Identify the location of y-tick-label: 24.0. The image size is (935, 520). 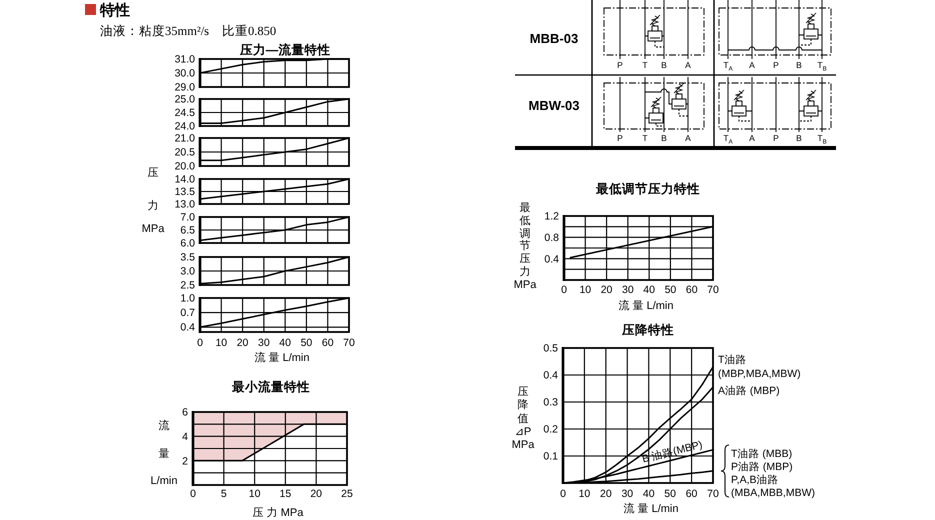
(185, 126).